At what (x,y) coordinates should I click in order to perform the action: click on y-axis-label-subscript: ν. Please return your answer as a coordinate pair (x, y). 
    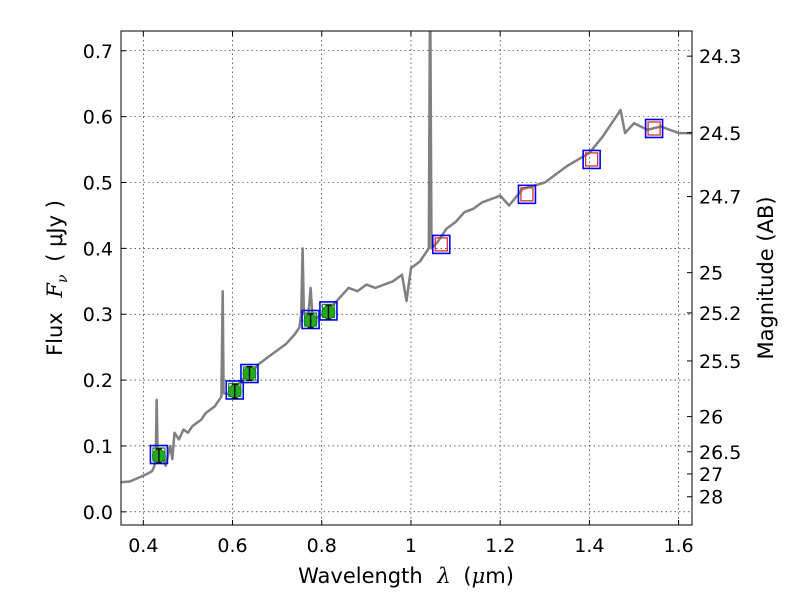
    Looking at the image, I should click on (63, 278).